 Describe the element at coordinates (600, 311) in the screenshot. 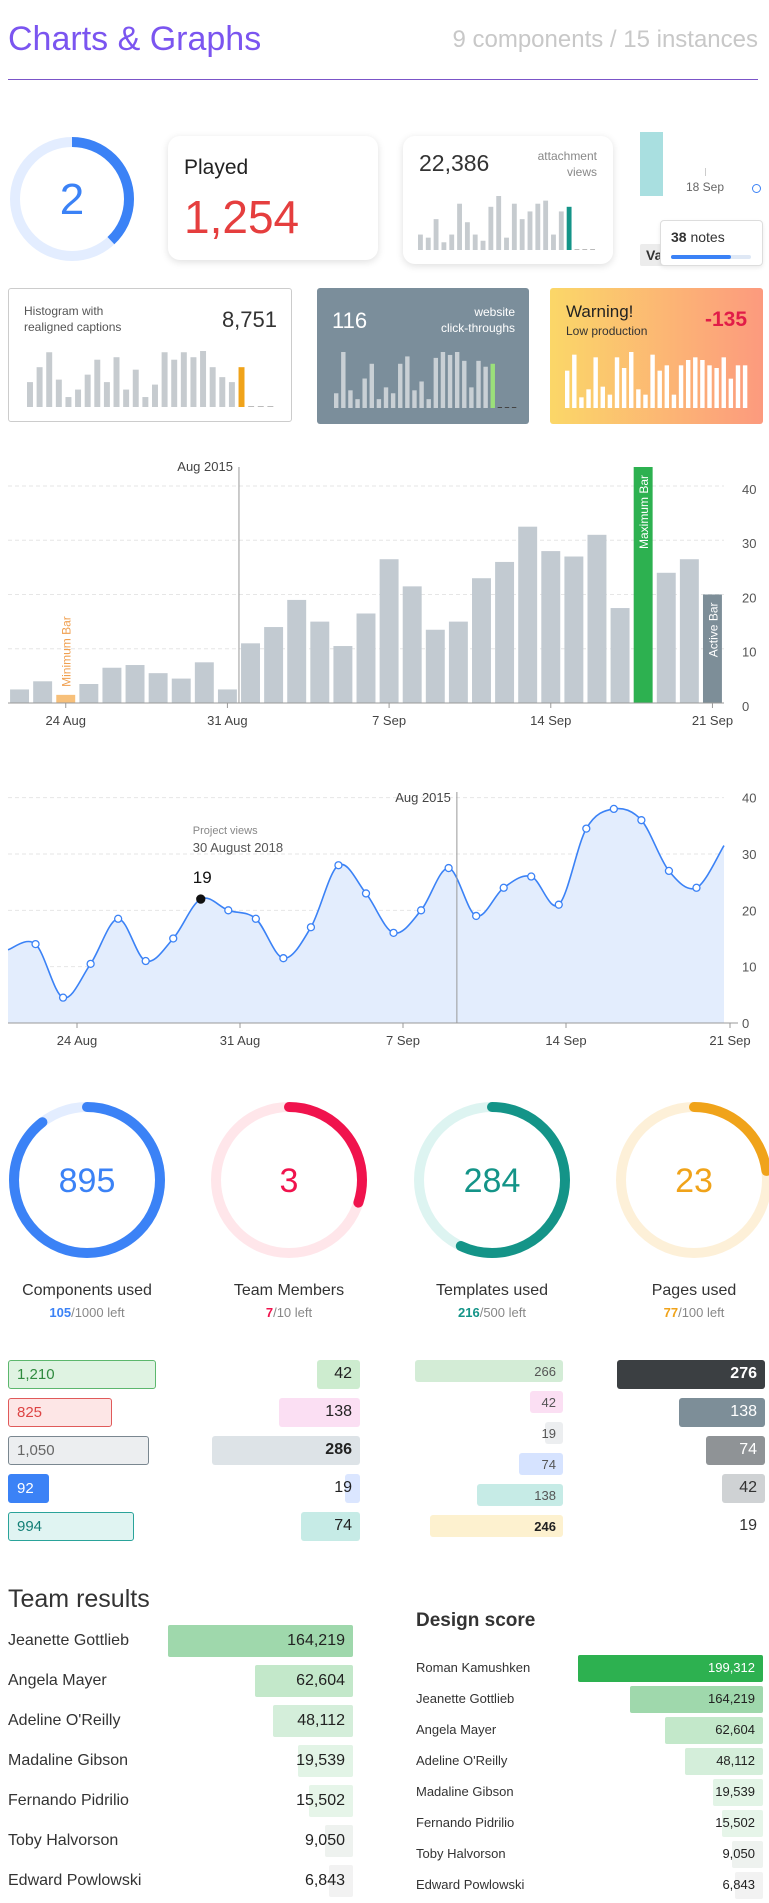

I see `warning-title: Warning!` at that location.